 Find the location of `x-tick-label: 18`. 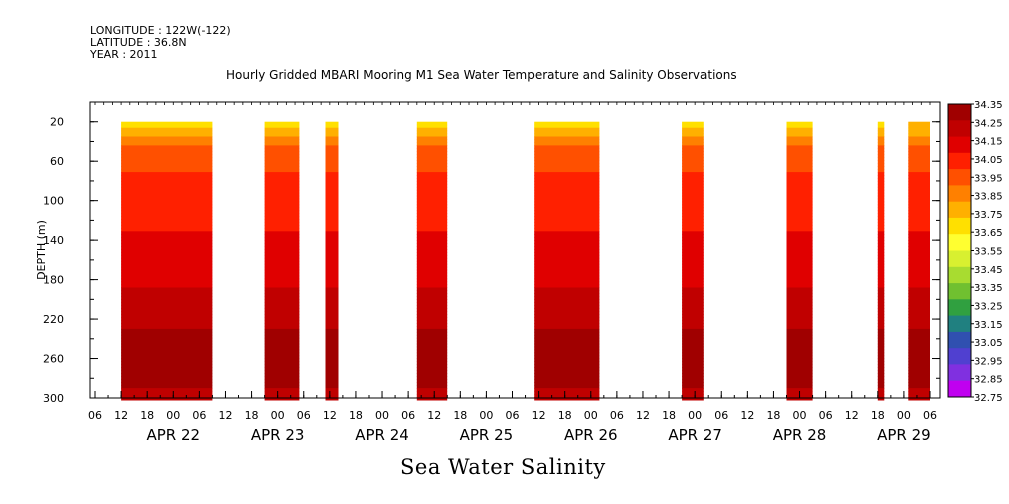

x-tick-label: 18 is located at coordinates (252, 415).